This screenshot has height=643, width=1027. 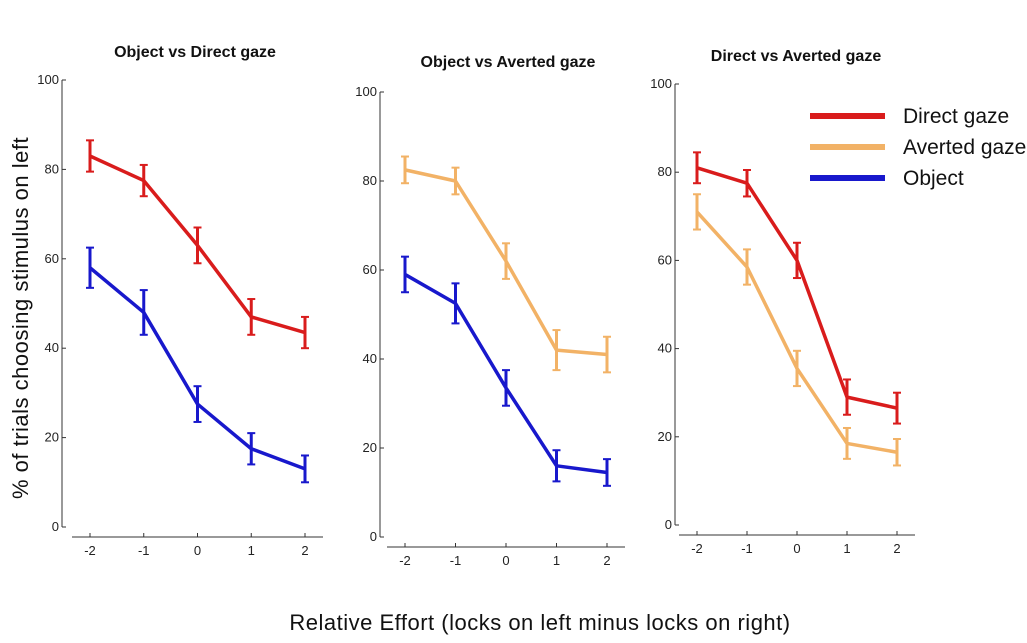 I want to click on legend: Direct gaze Averted gaze Object, so click(x=918, y=147).